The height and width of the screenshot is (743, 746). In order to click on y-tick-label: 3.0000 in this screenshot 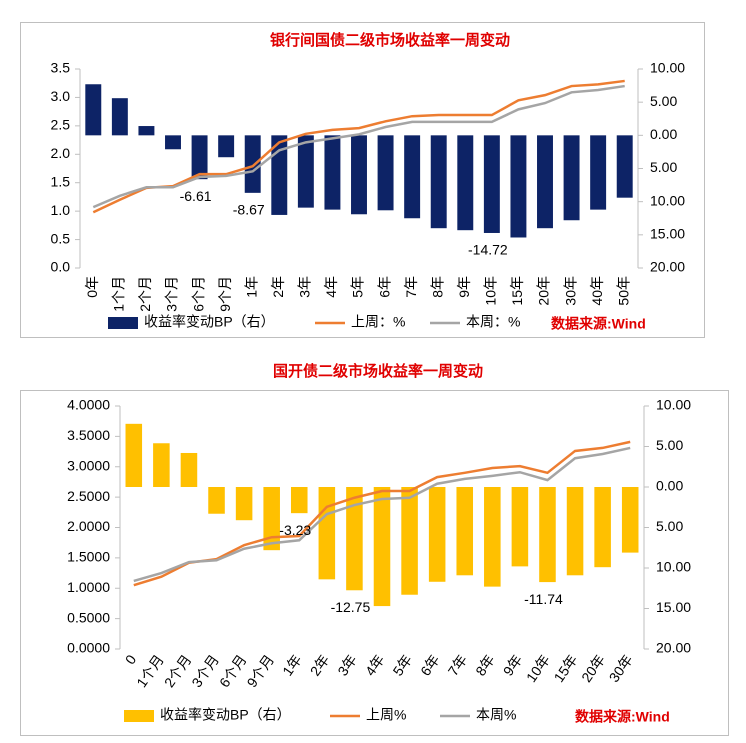, I will do `click(88, 465)`.